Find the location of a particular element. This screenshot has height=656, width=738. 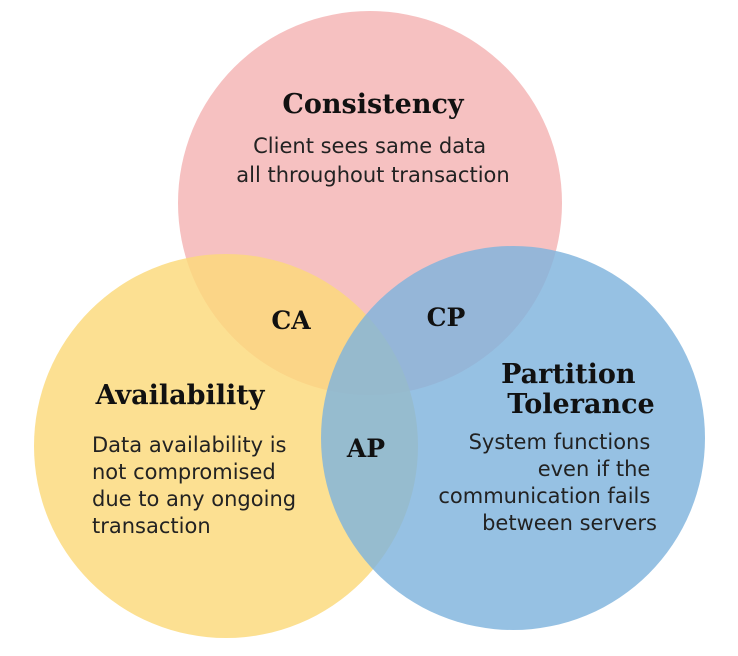

partition-tolerance-description-line: between servers is located at coordinates (569, 523).